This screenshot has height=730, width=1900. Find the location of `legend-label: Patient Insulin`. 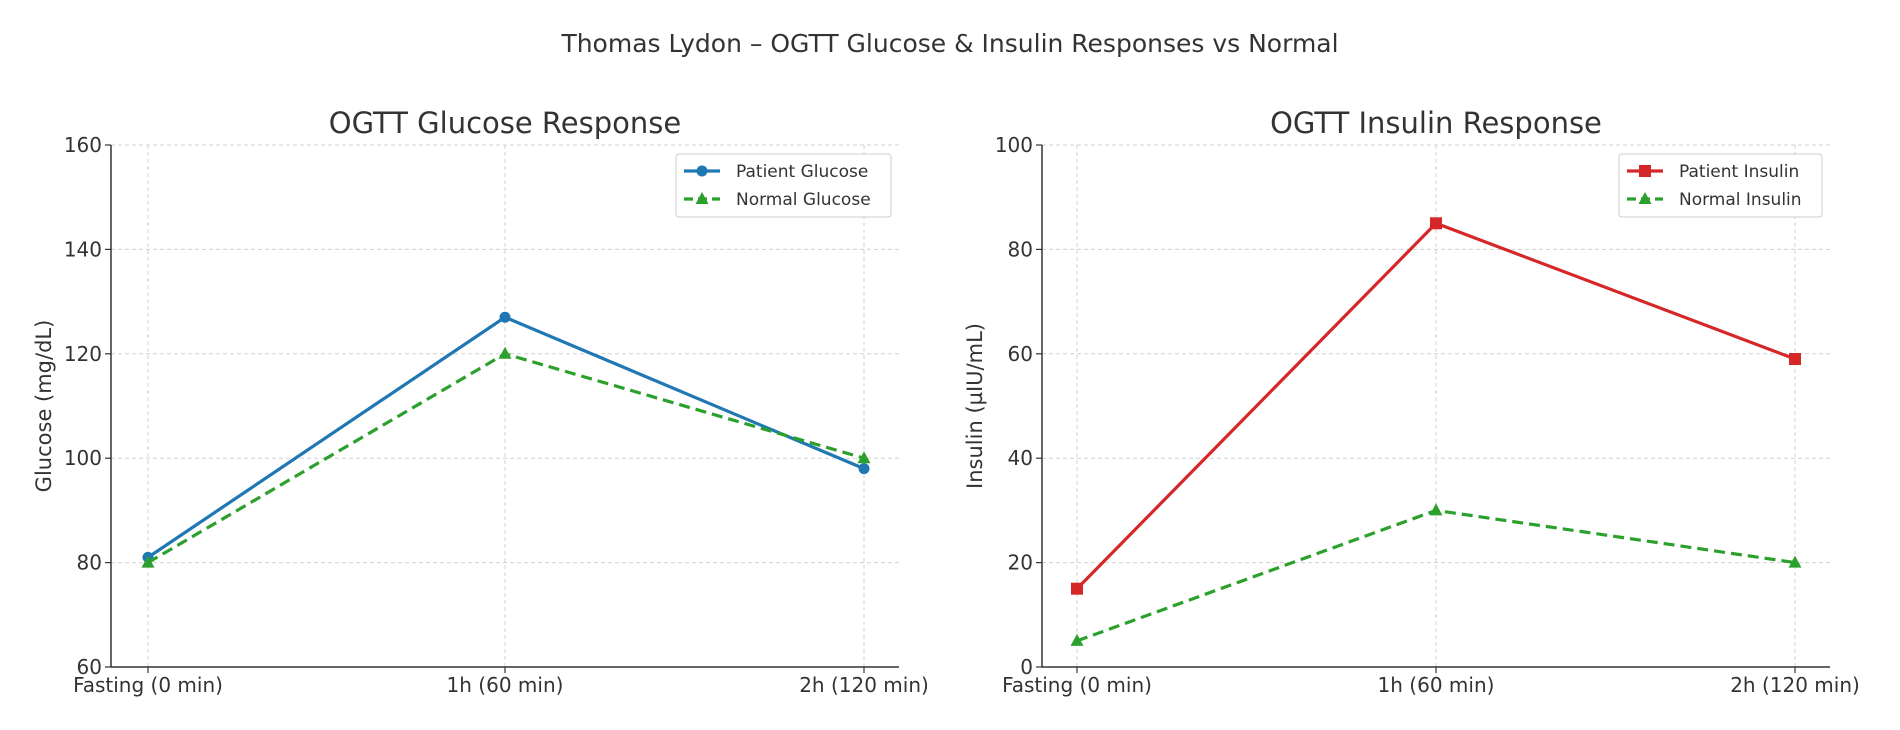

legend-label: Patient Insulin is located at coordinates (1739, 172).